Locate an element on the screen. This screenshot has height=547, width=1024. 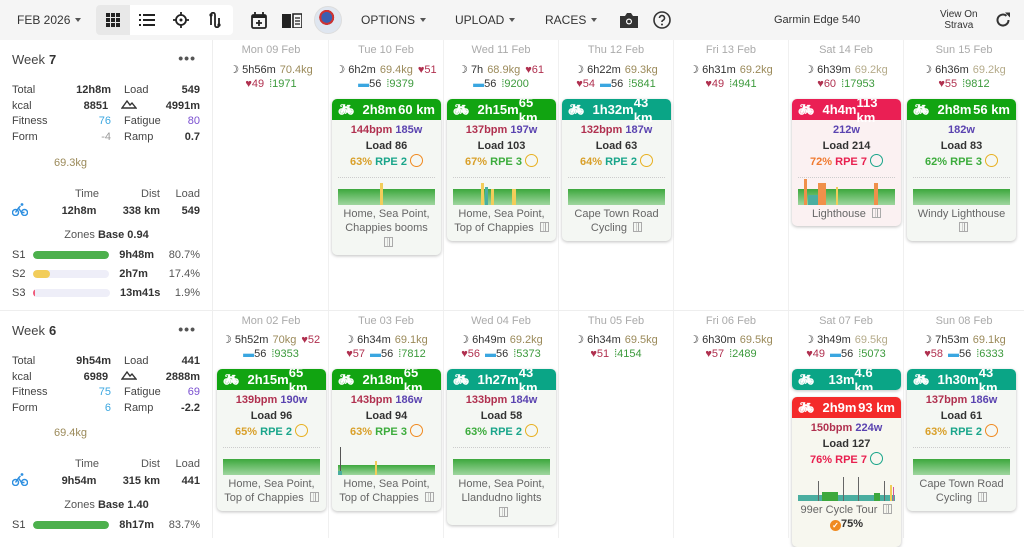
ride-time: 9h54m is located at coordinates (79, 481).